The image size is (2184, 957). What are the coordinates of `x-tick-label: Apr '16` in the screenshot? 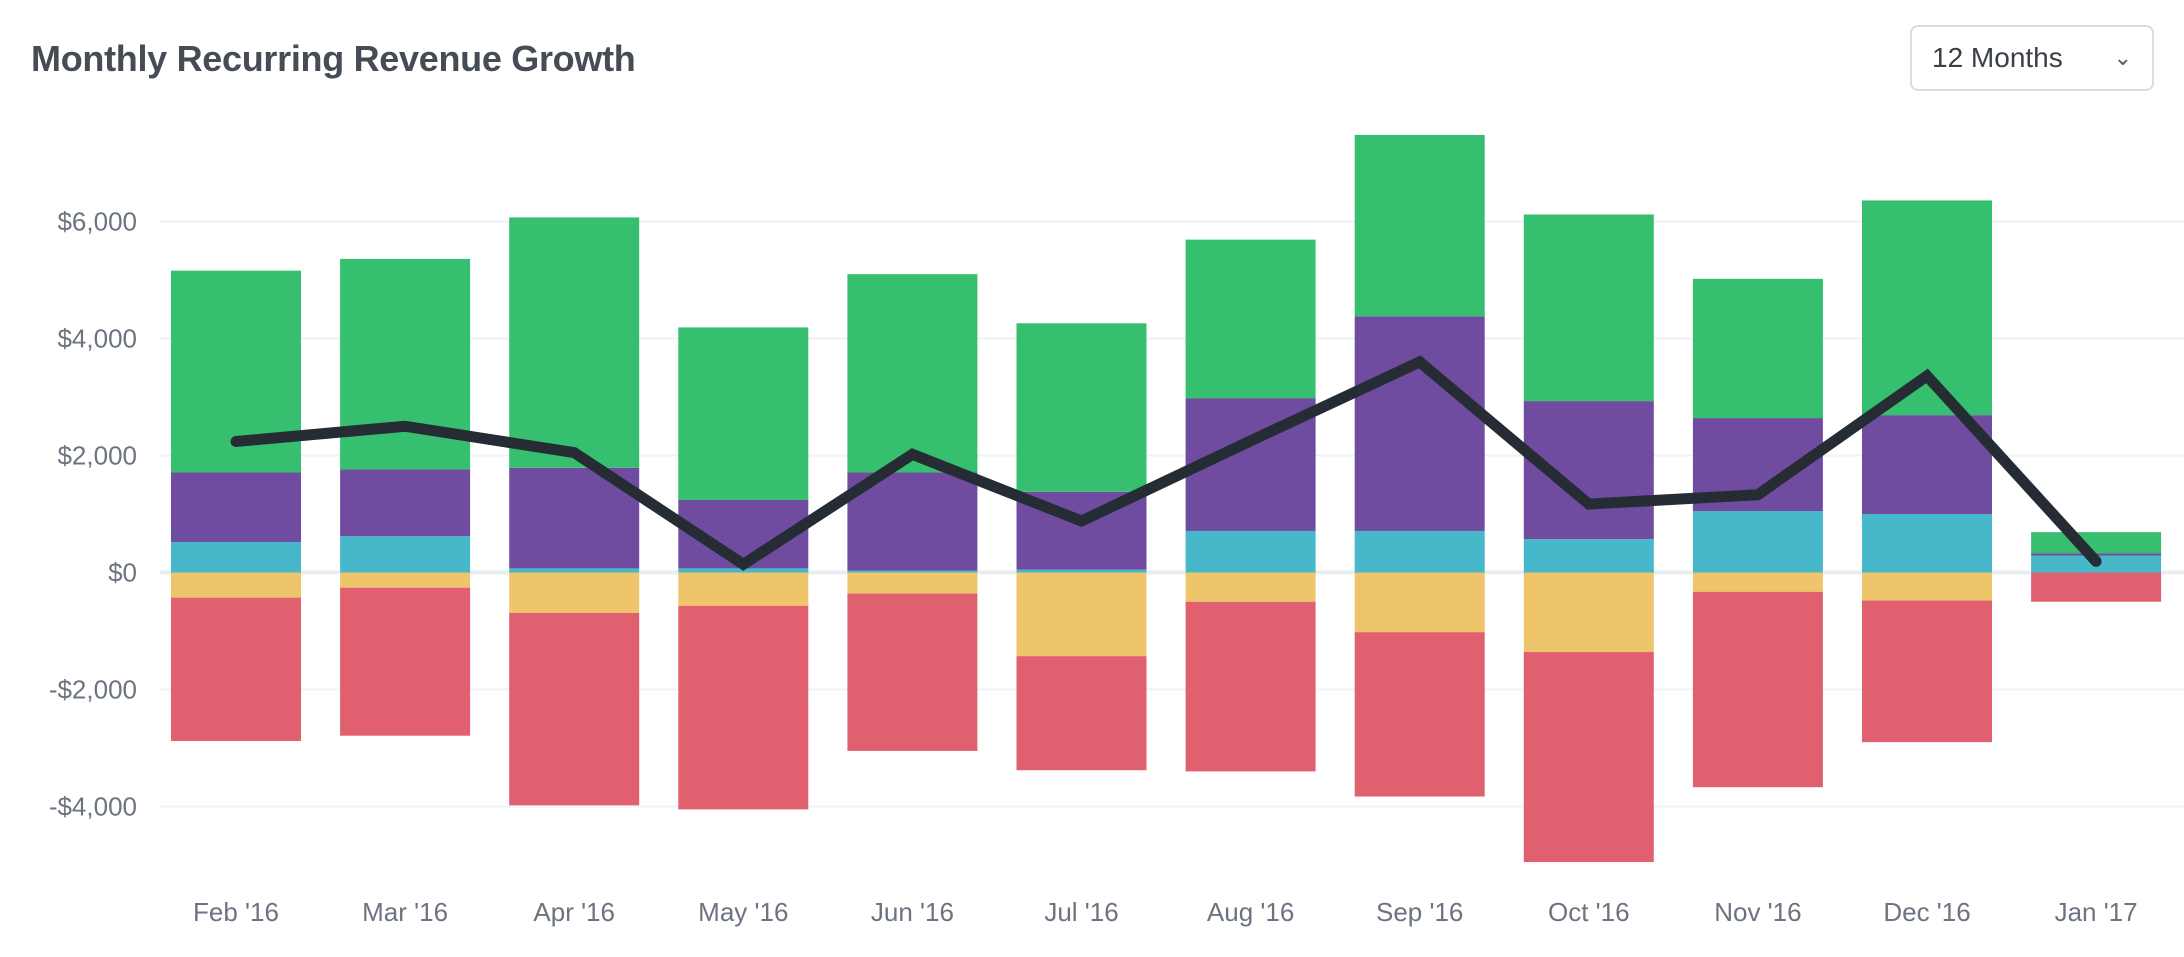 It's located at (574, 912).